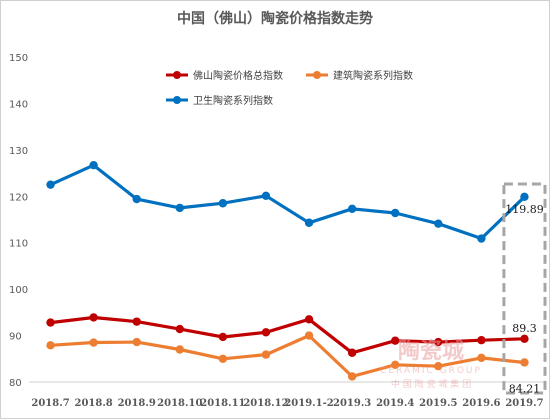 The height and width of the screenshot is (419, 550). What do you see at coordinates (525, 388) in the screenshot?
I see `data-label: 84.21` at bounding box center [525, 388].